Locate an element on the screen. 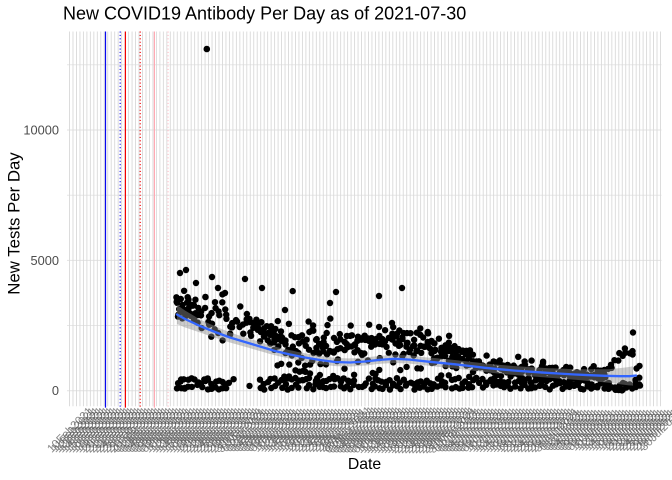 The width and height of the screenshot is (672, 480). svg-text: 10000 is located at coordinates (41, 129).